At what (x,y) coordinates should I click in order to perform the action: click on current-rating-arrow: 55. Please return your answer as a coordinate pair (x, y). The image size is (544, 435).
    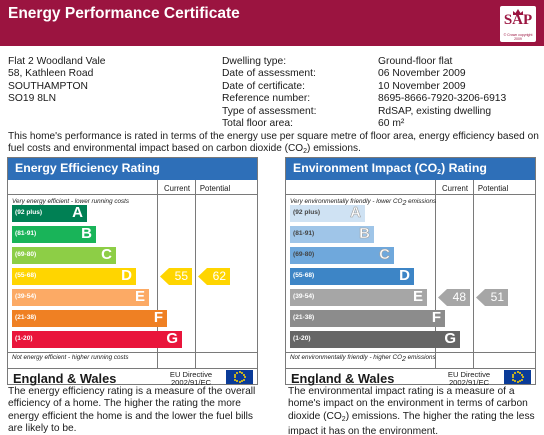
    Looking at the image, I should click on (176, 276).